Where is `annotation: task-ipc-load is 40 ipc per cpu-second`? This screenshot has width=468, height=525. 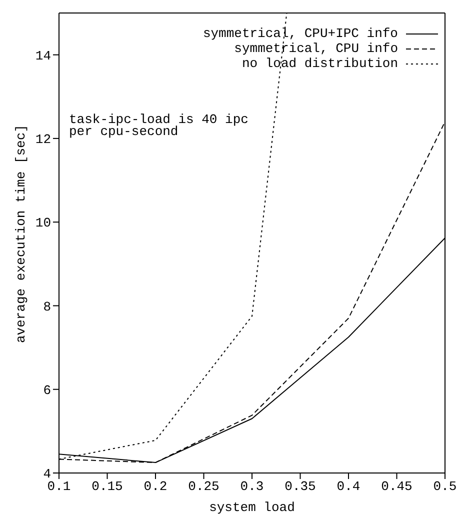 annotation: task-ipc-load is 40 ipc per cpu-second is located at coordinates (158, 125).